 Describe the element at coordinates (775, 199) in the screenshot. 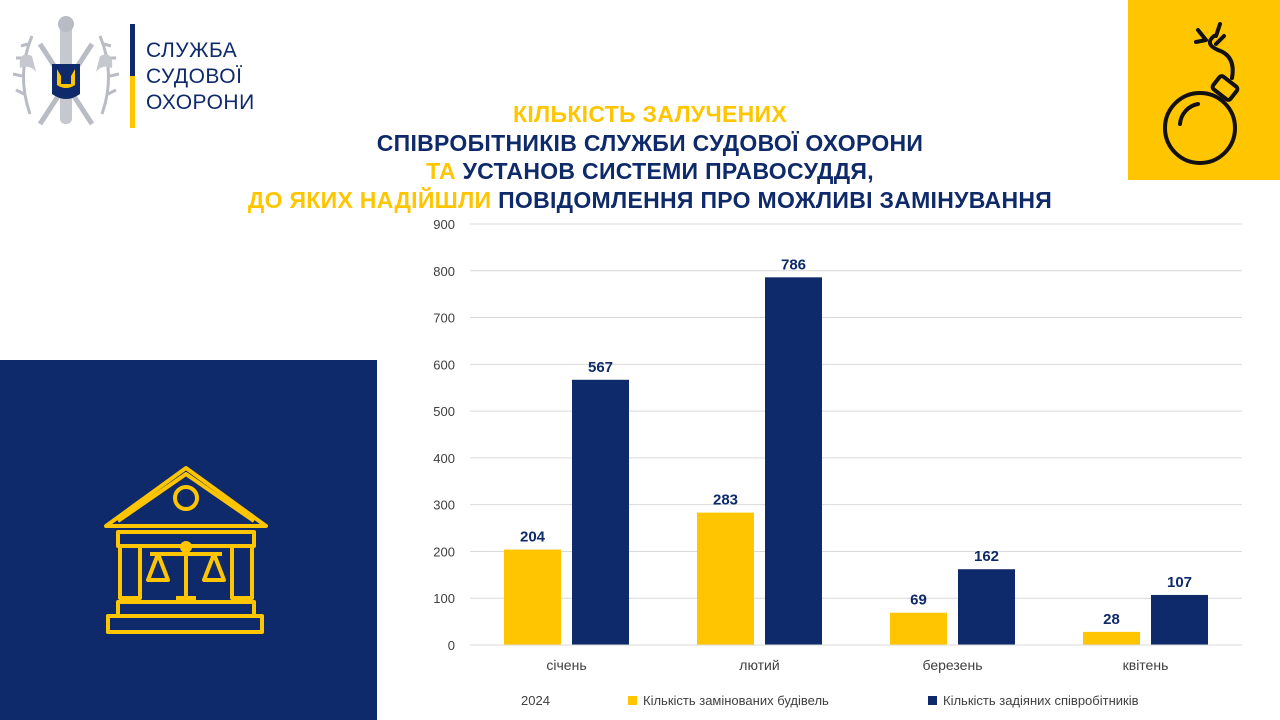

I see `title-segment: ПОВІДОМЛЕННЯ ПРО МОЖЛИВІ ЗАМІНУВАННЯ` at that location.